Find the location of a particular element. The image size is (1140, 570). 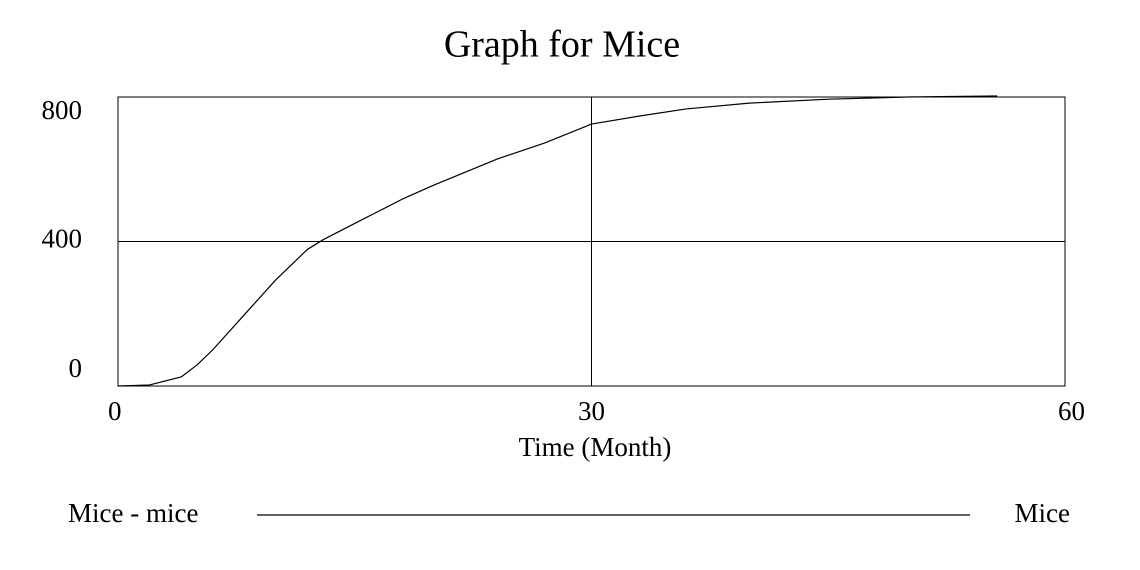

y-tick-label: 0 is located at coordinates (76, 368).